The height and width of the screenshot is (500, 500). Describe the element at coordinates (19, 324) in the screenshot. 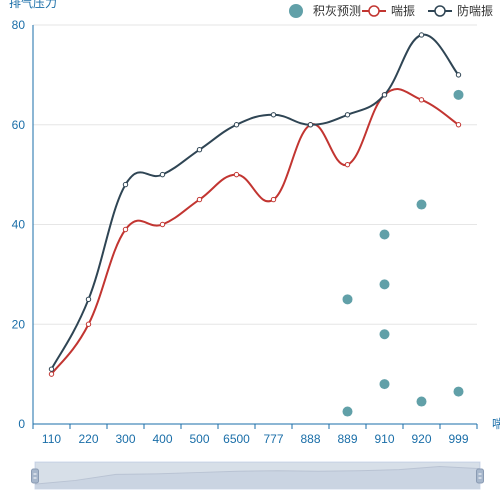

I see `y-tick-label: 20` at that location.